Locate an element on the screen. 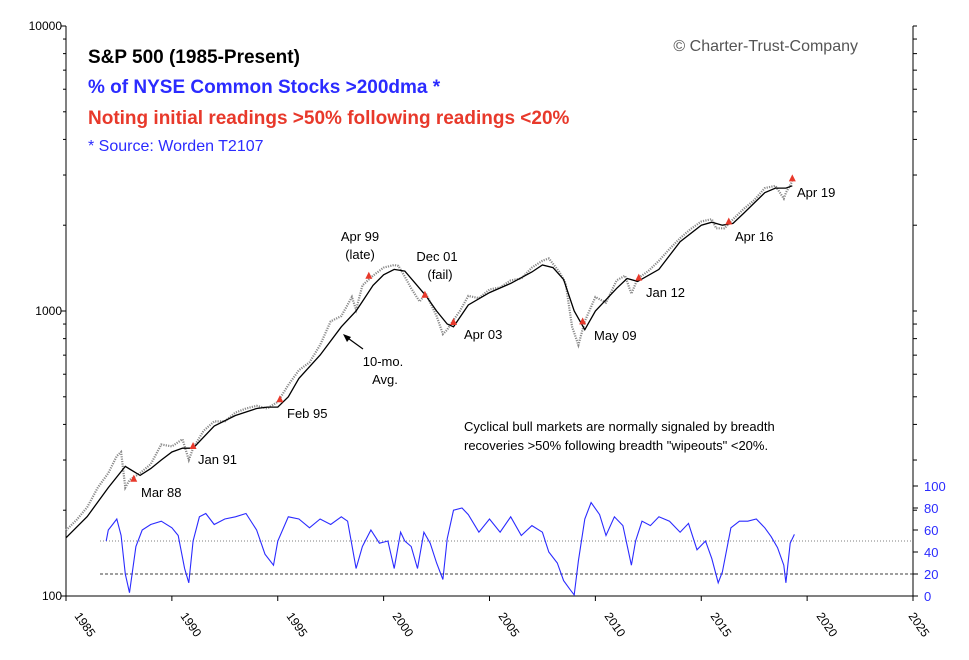 Image resolution: width=969 pixels, height=660 pixels. x-tick-label: 1990 is located at coordinates (191, 625).